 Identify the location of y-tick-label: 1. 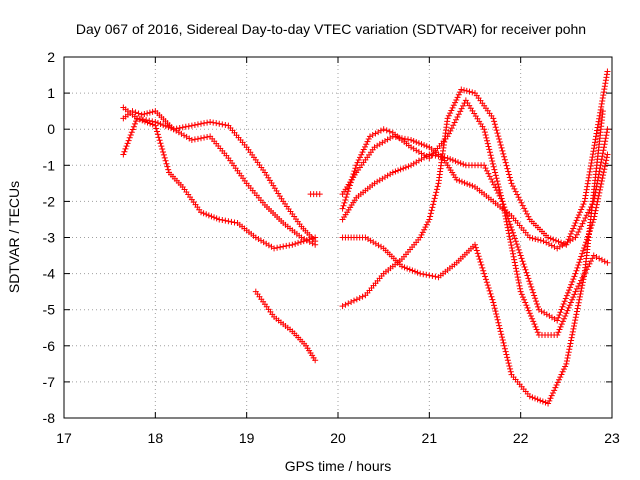
(51, 93).